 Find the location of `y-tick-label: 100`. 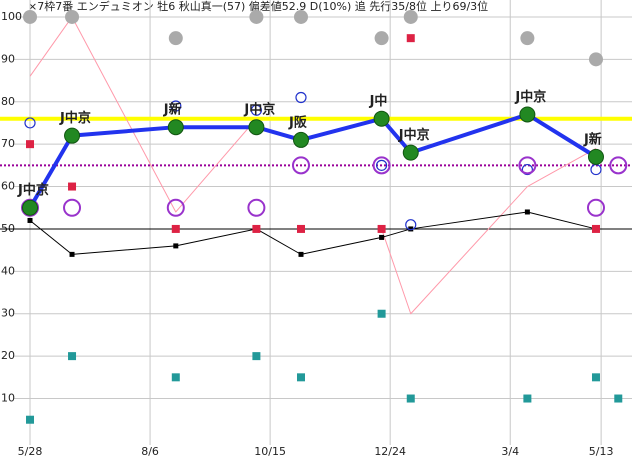

y-tick-label: 100 is located at coordinates (11, 16).